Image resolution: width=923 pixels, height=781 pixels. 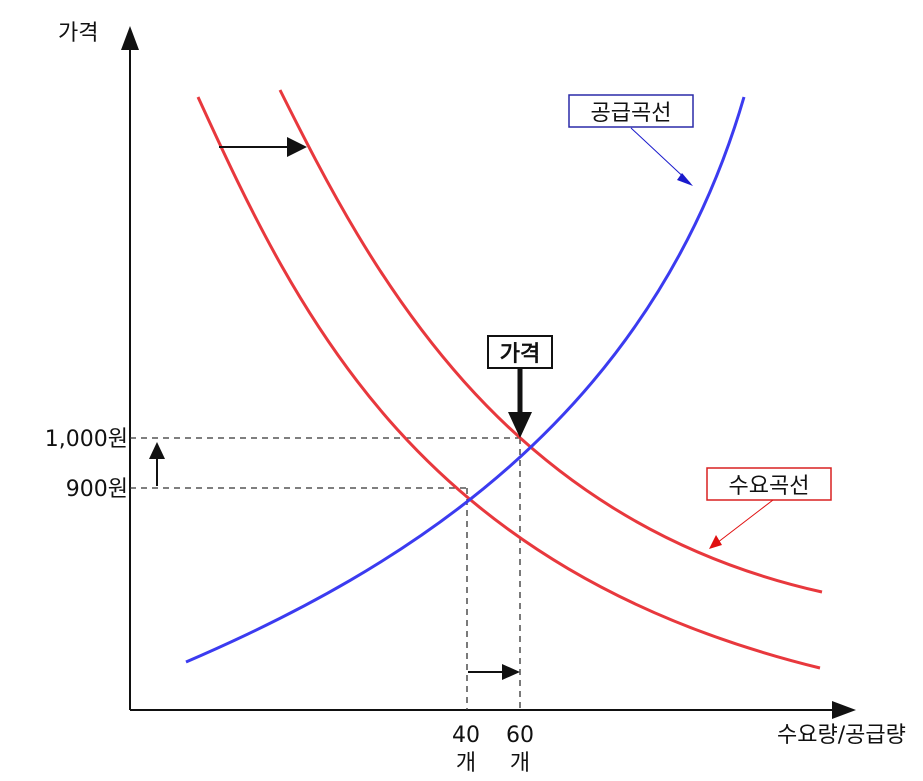 What do you see at coordinates (520, 425) in the screenshot?
I see `price-callout-arrow-icon` at bounding box center [520, 425].